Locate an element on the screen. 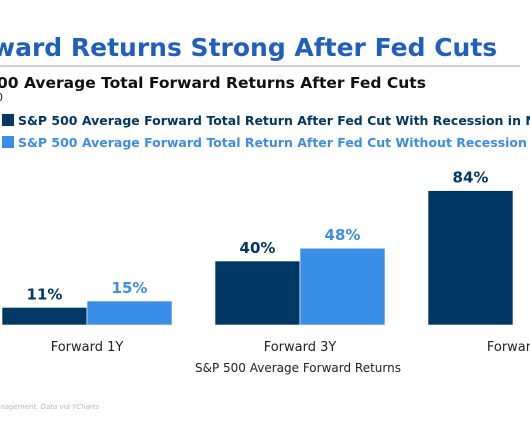  chart-title: ward Returns Strong After Fed Cuts is located at coordinates (248, 47).